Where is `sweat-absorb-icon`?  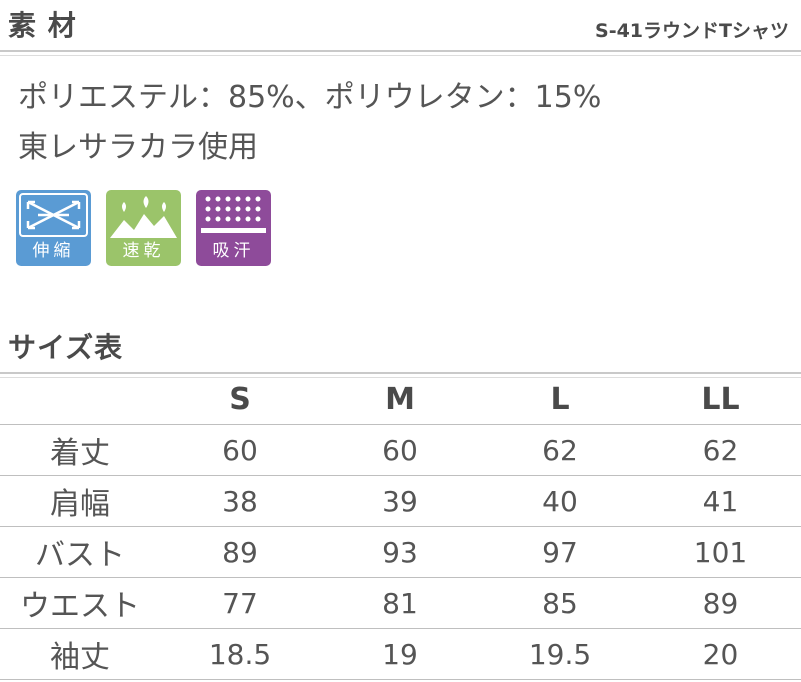 sweat-absorb-icon is located at coordinates (233, 214).